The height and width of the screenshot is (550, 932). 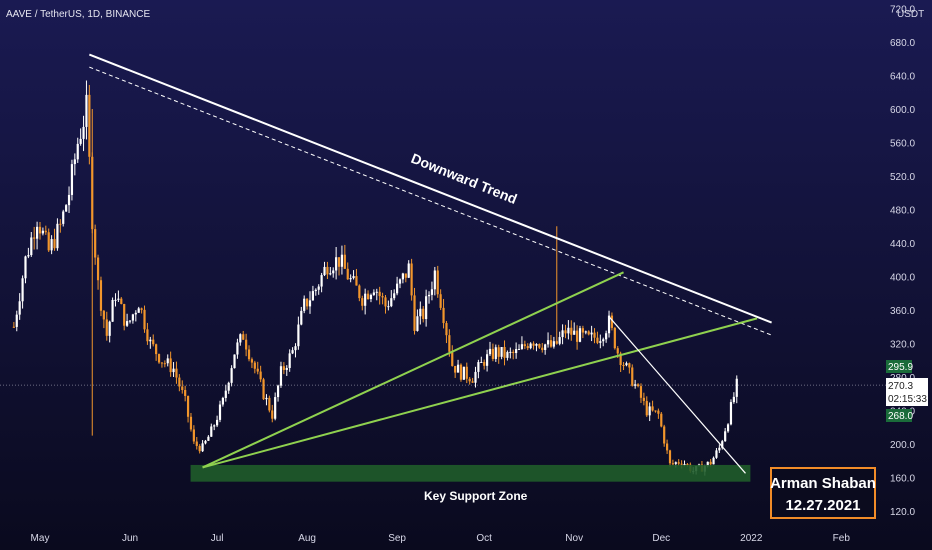 What do you see at coordinates (476, 496) in the screenshot?
I see `support-zone-label: Key Support Zone` at bounding box center [476, 496].